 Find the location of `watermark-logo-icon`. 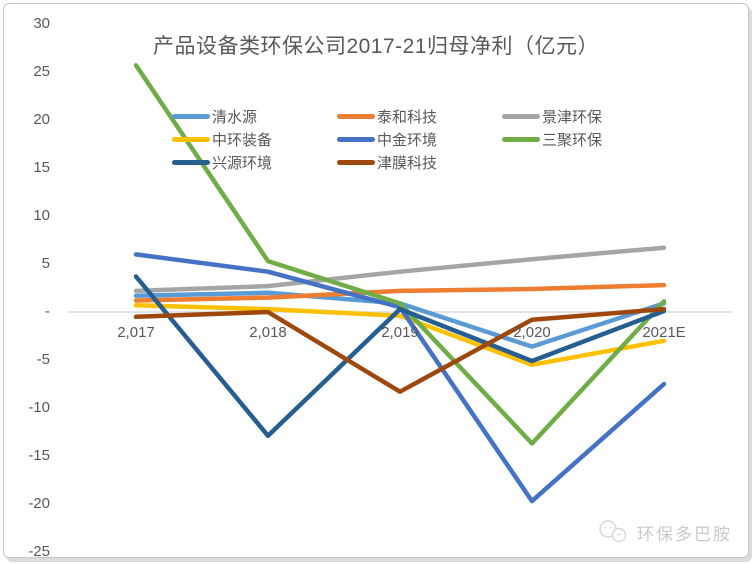

watermark-logo-icon is located at coordinates (613, 531).